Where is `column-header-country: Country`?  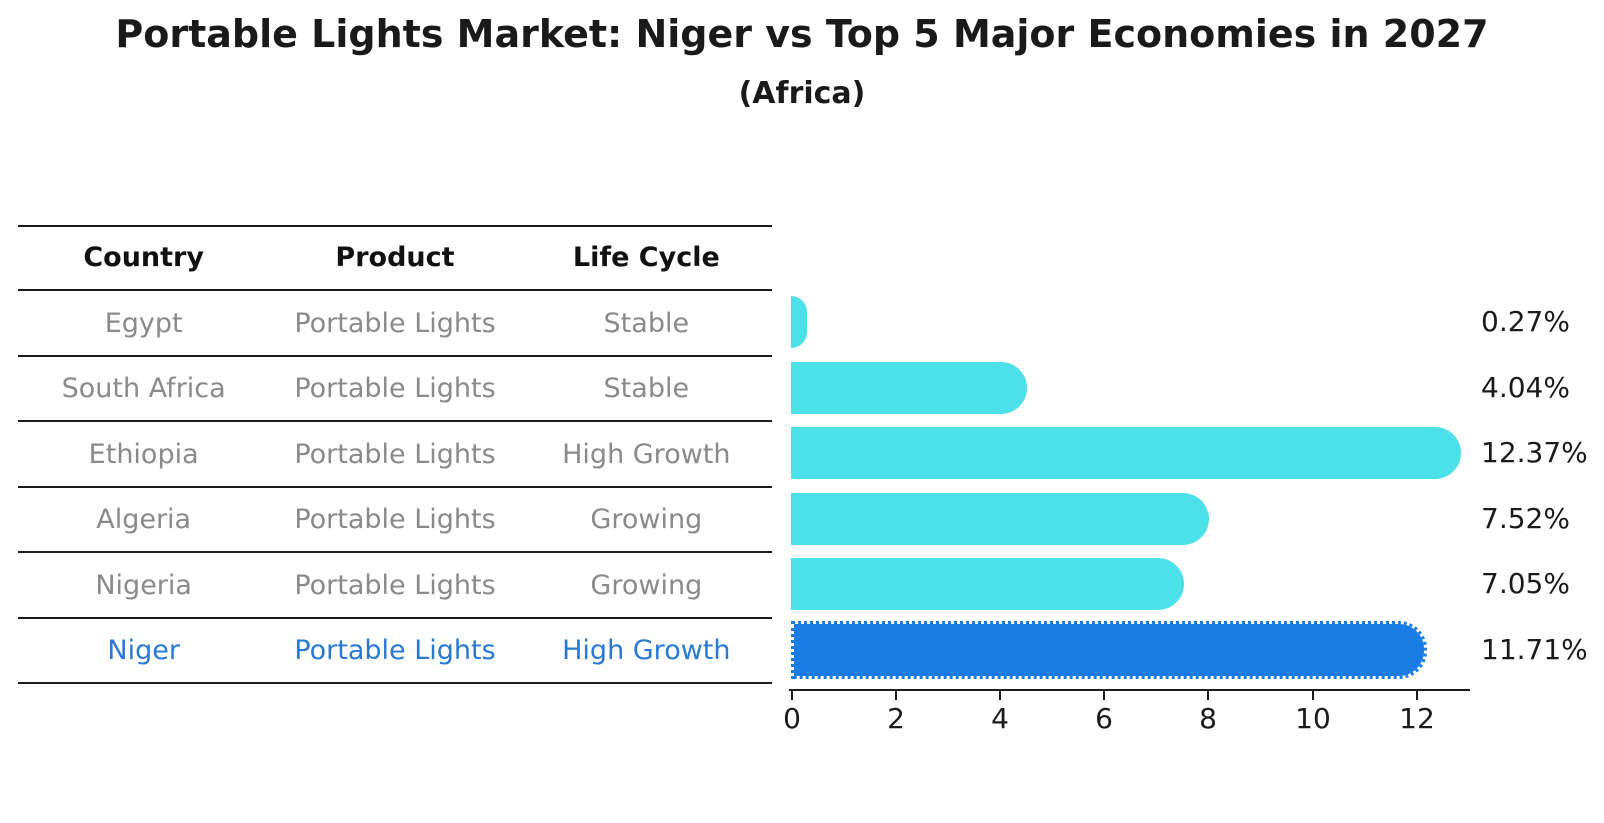 column-header-country: Country is located at coordinates (143, 257).